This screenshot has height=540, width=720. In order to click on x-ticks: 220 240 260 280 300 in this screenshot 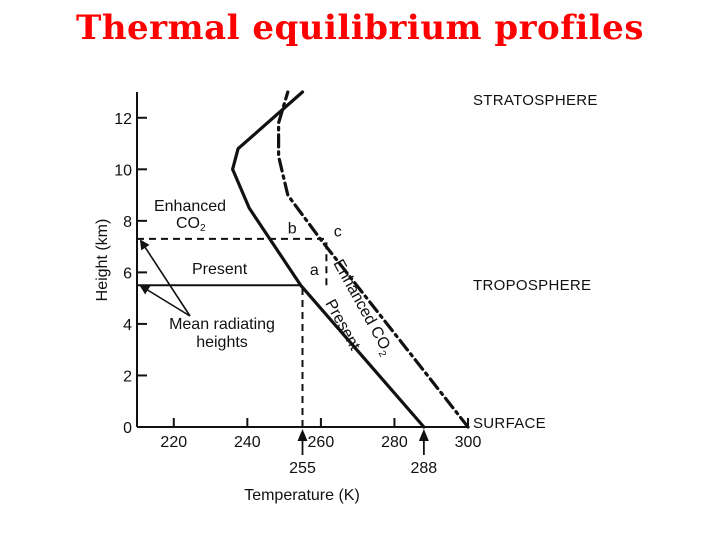, I will do `click(320, 434)`.